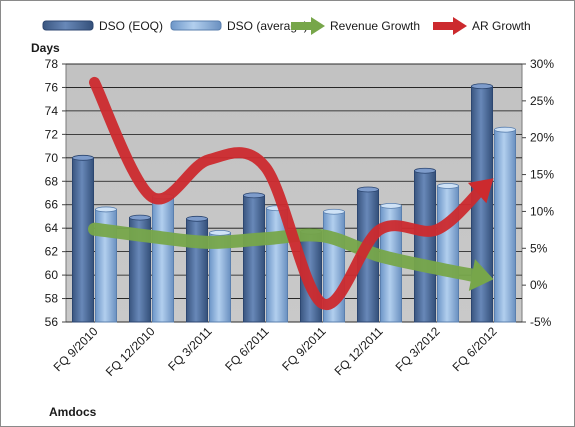  Describe the element at coordinates (480, 191) in the screenshot. I see `arrowhead-ar-growth` at that location.